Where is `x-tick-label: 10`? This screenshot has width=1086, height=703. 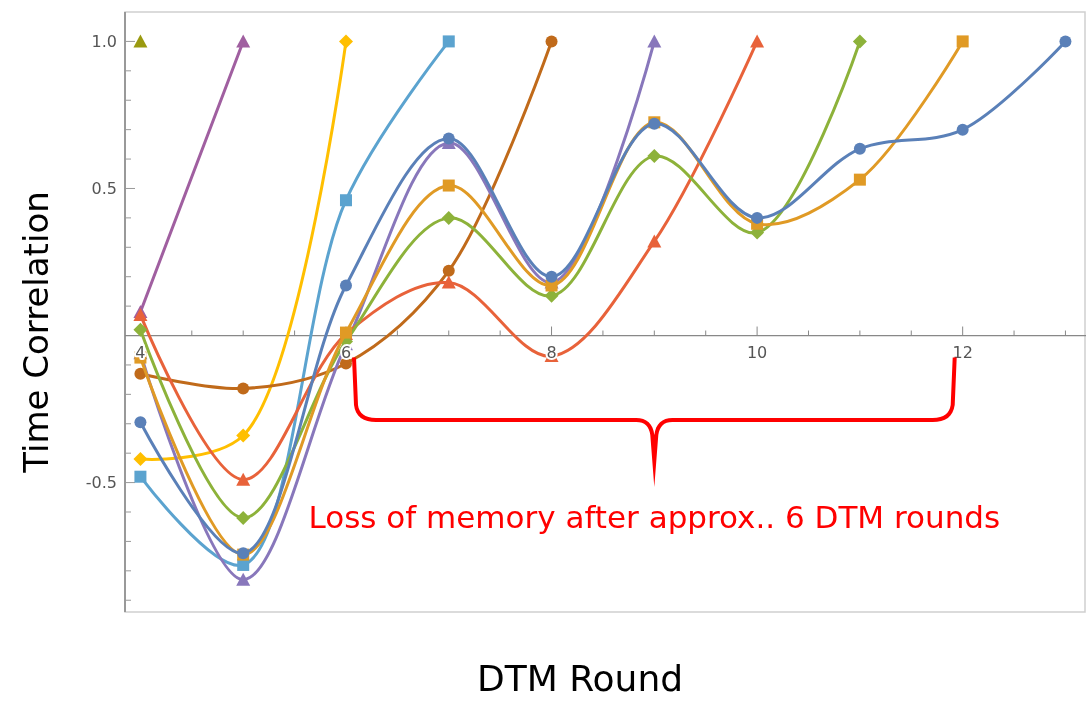 x-tick-label: 10 is located at coordinates (757, 352).